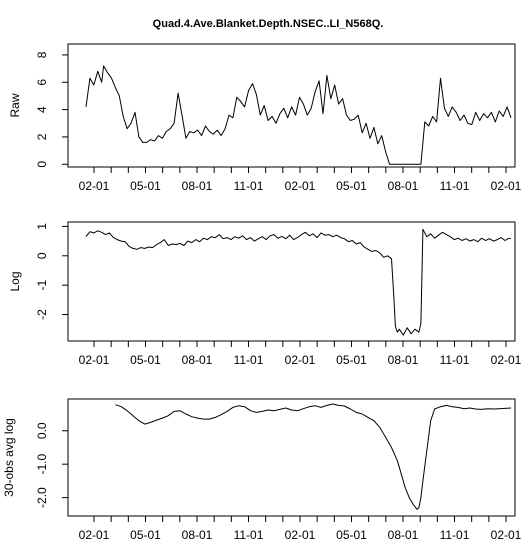  What do you see at coordinates (42, 464) in the screenshot?
I see `y-tick-label: -1.0` at bounding box center [42, 464].